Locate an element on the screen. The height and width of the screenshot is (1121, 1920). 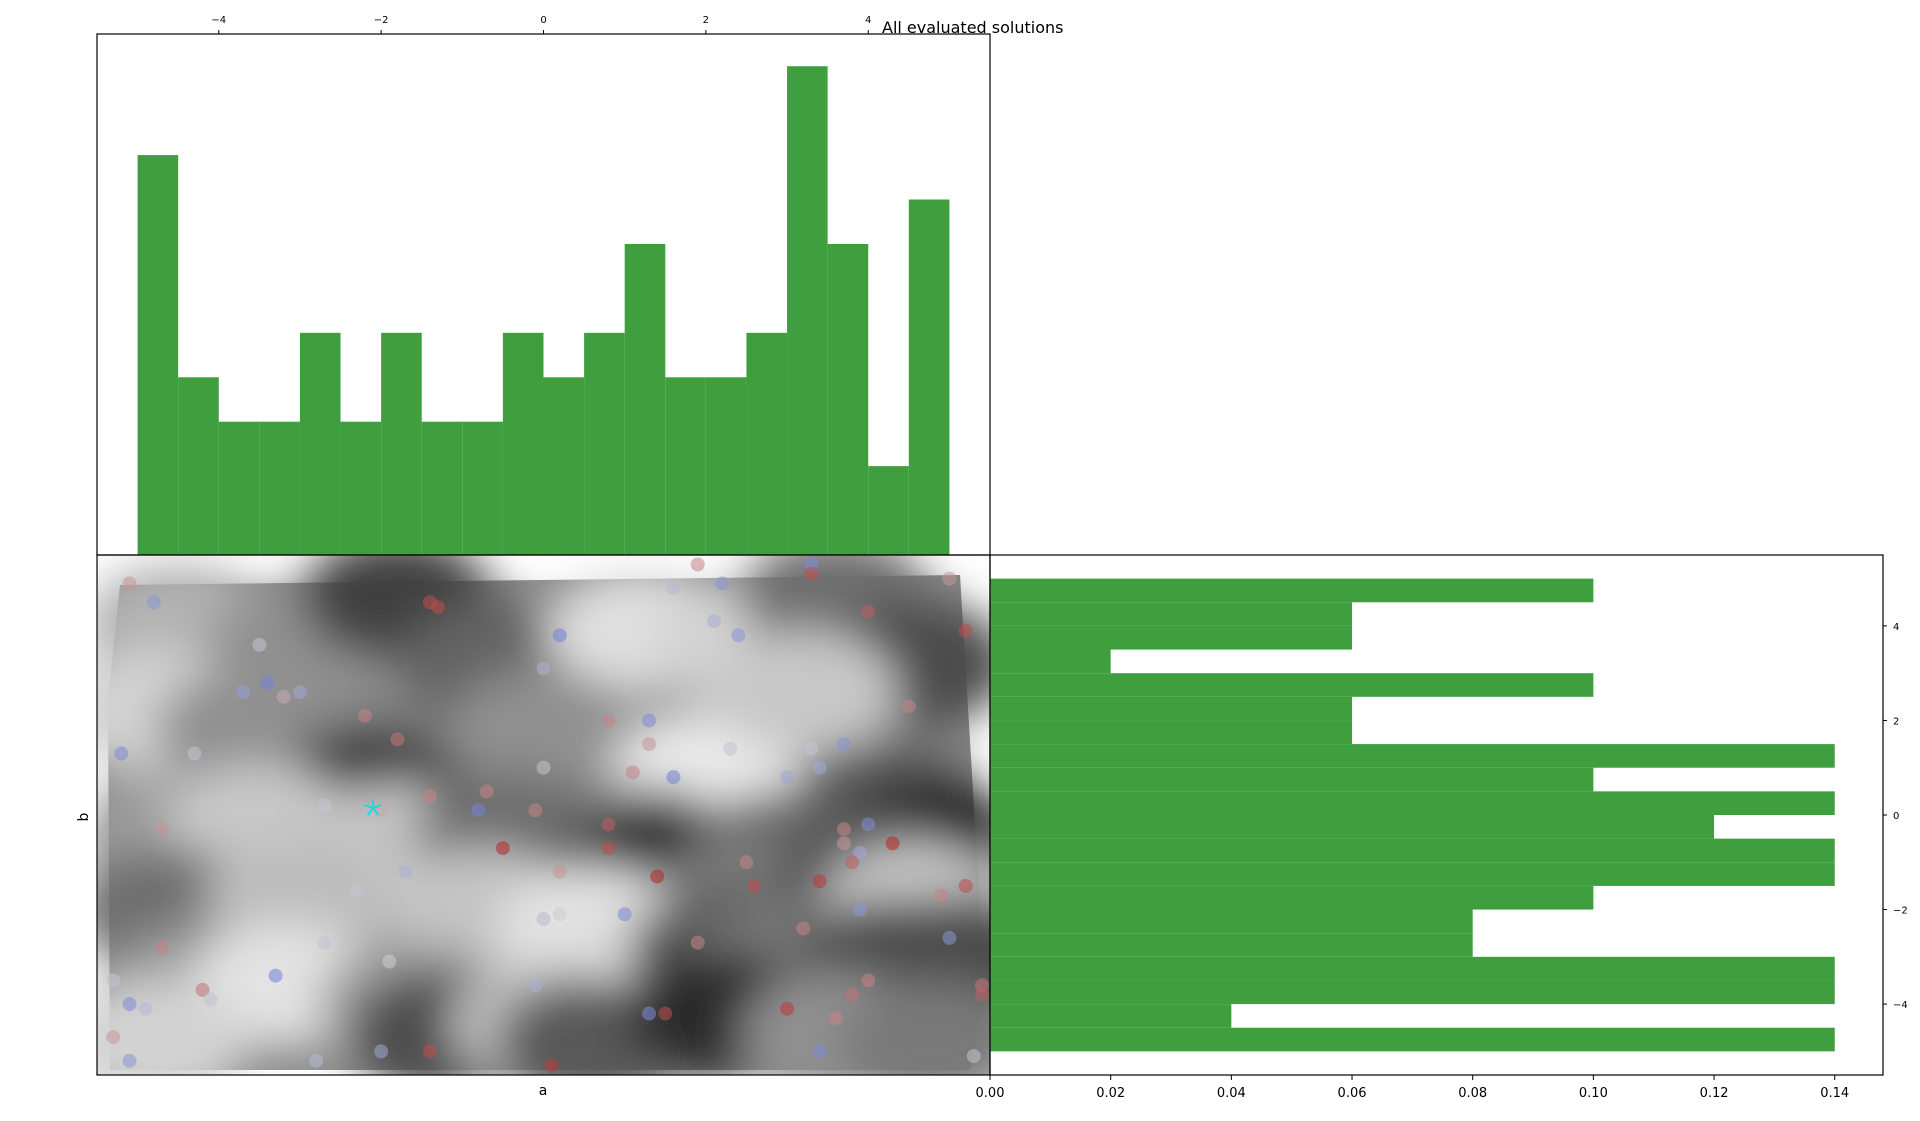
right-x-tick-label: 0.14 is located at coordinates (1834, 1093).